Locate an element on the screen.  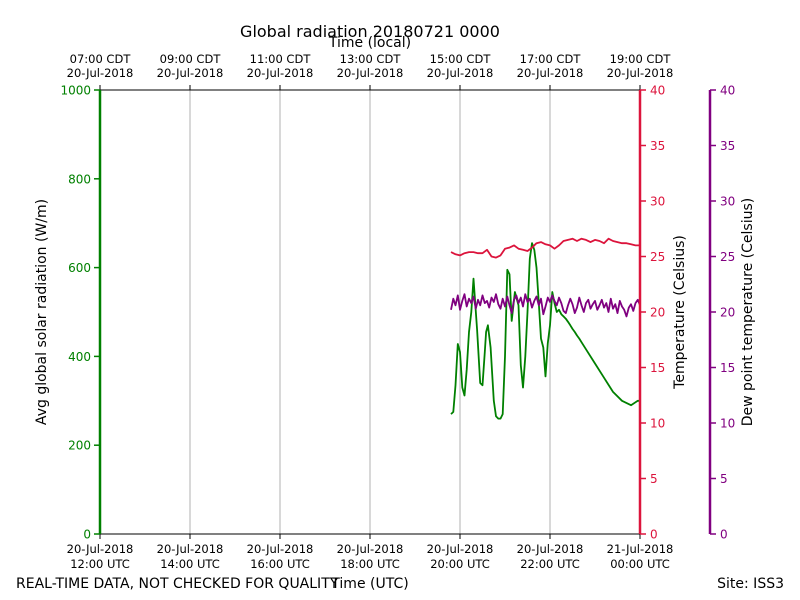
dewpoint-axis-label: Dew point temperature (Celsius) is located at coordinates (748, 312).